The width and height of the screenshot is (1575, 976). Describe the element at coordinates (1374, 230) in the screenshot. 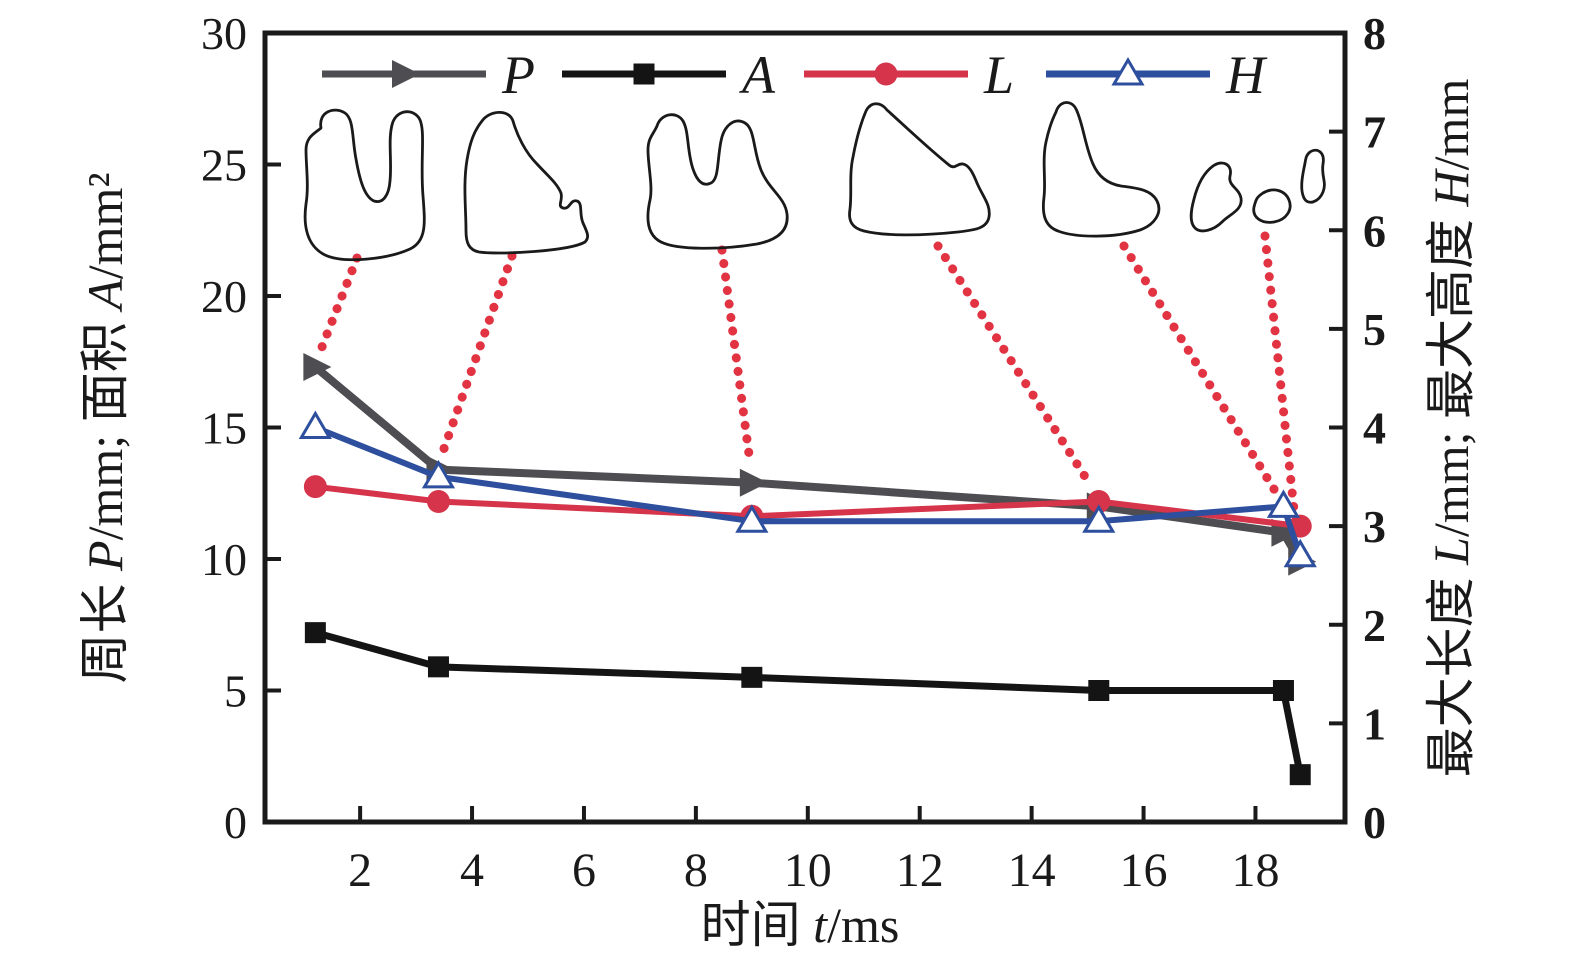

I see `right-tick-label: 6` at that location.